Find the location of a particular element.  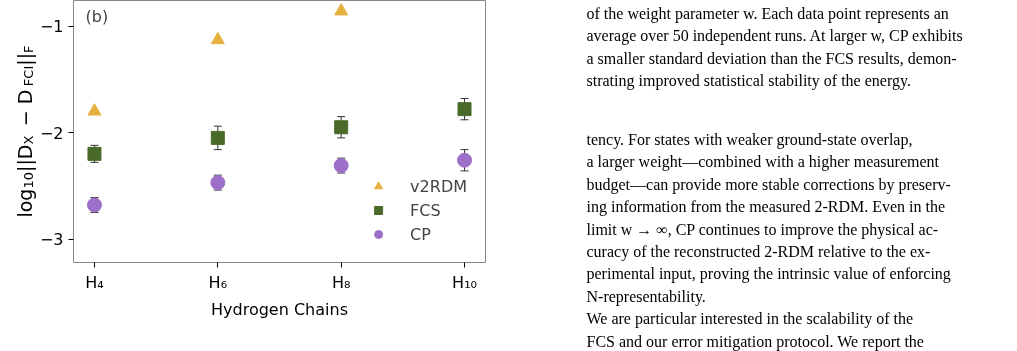

text: N-representability. is located at coordinates (646, 296).